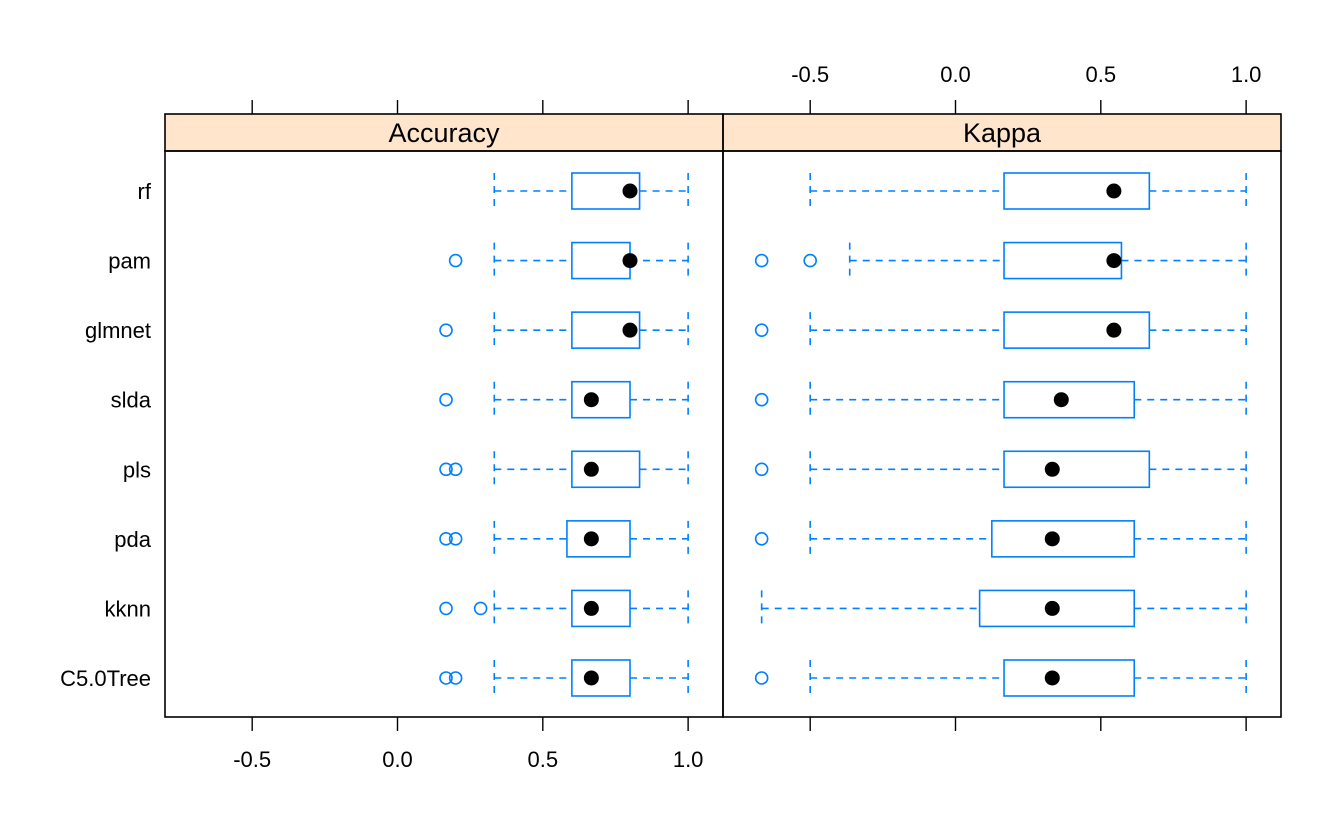 The height and width of the screenshot is (830, 1344). What do you see at coordinates (145, 191) in the screenshot?
I see `y-label-rf: rf` at bounding box center [145, 191].